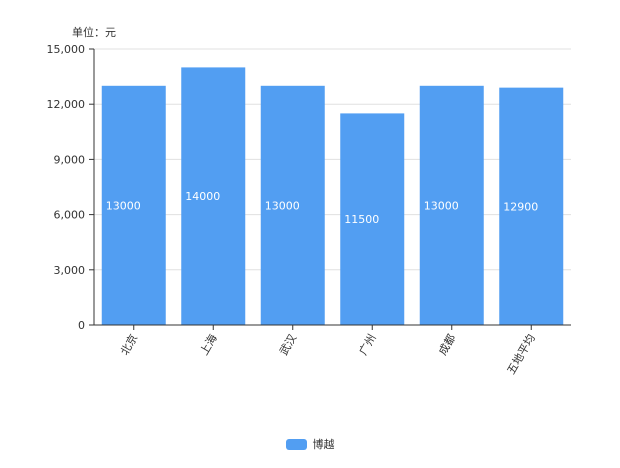 Image resolution: width=620 pixels, height=468 pixels. What do you see at coordinates (323, 444) in the screenshot?
I see `legend-label: 博越` at bounding box center [323, 444].